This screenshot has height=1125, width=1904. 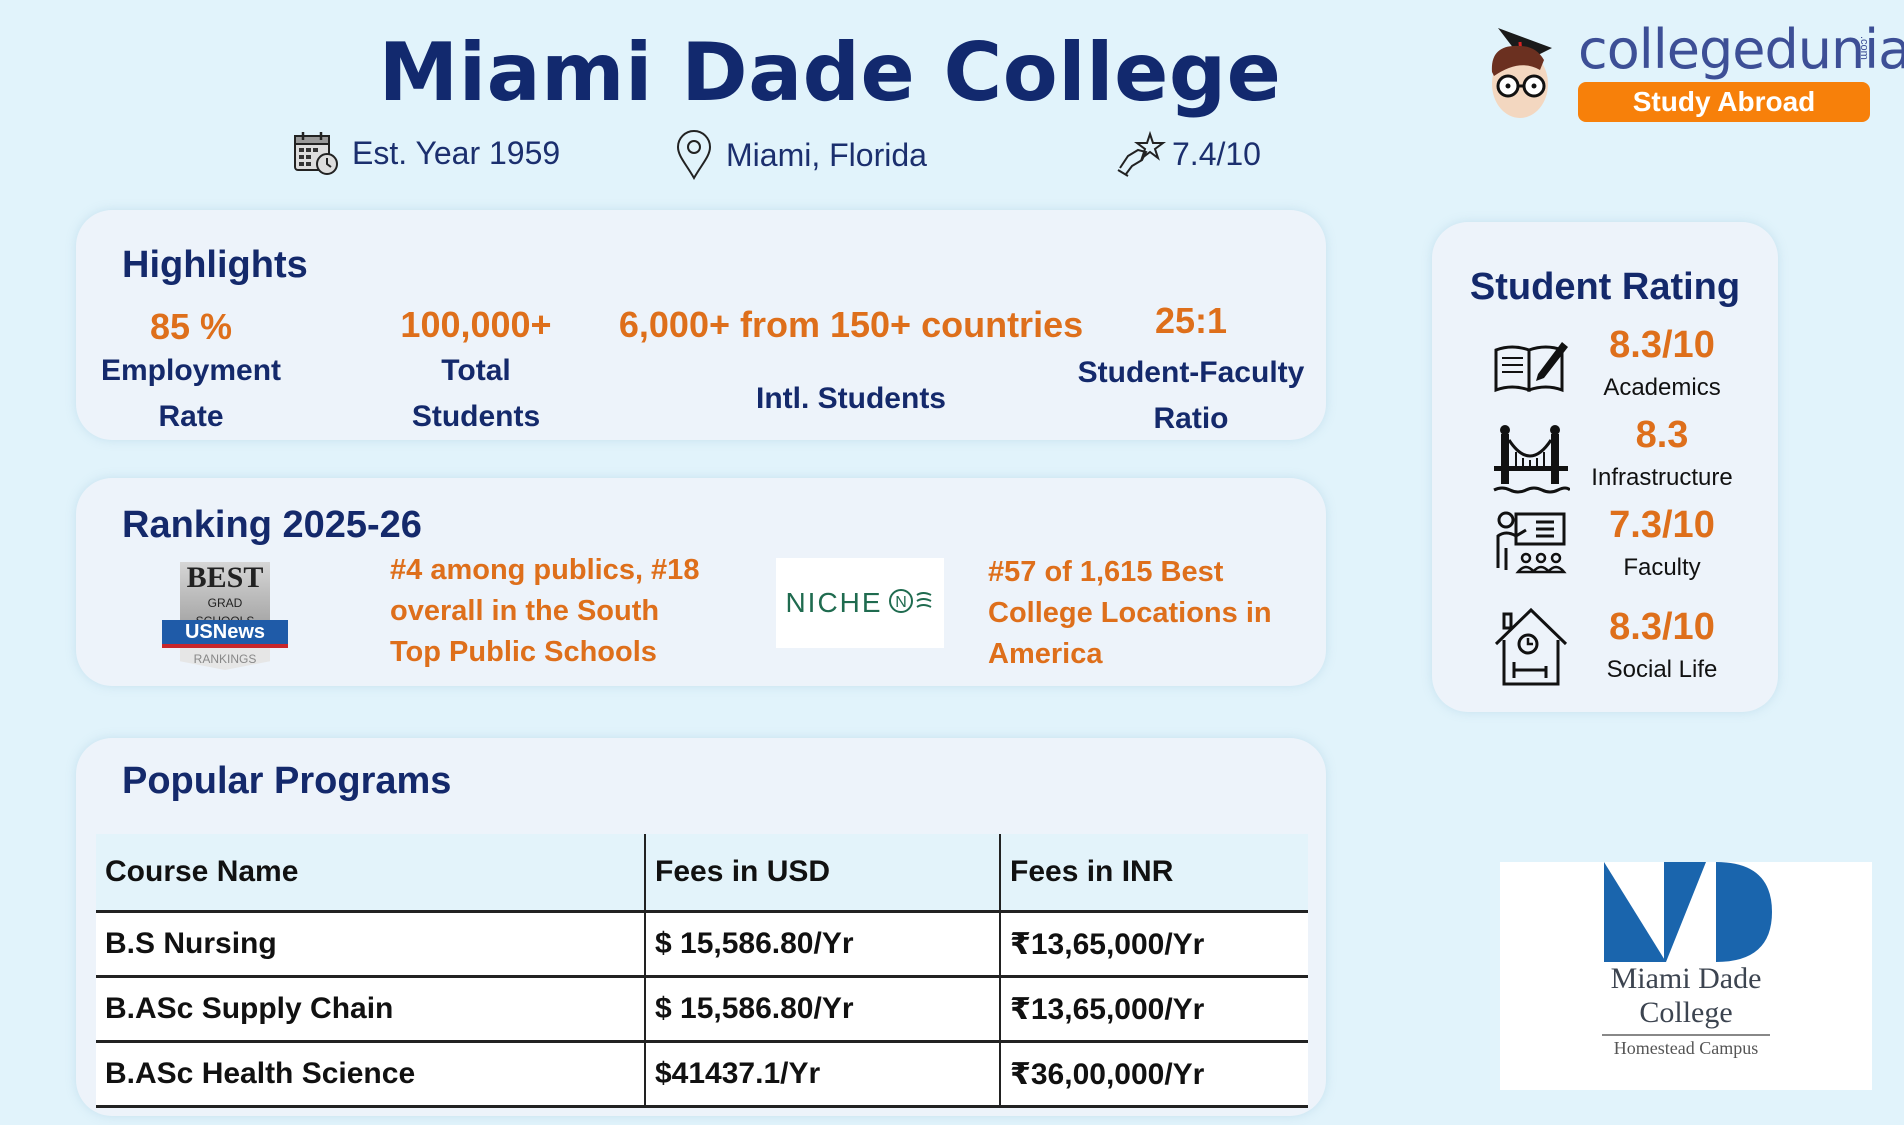 I want to click on page-title: Miami Dade College, so click(x=830, y=72).